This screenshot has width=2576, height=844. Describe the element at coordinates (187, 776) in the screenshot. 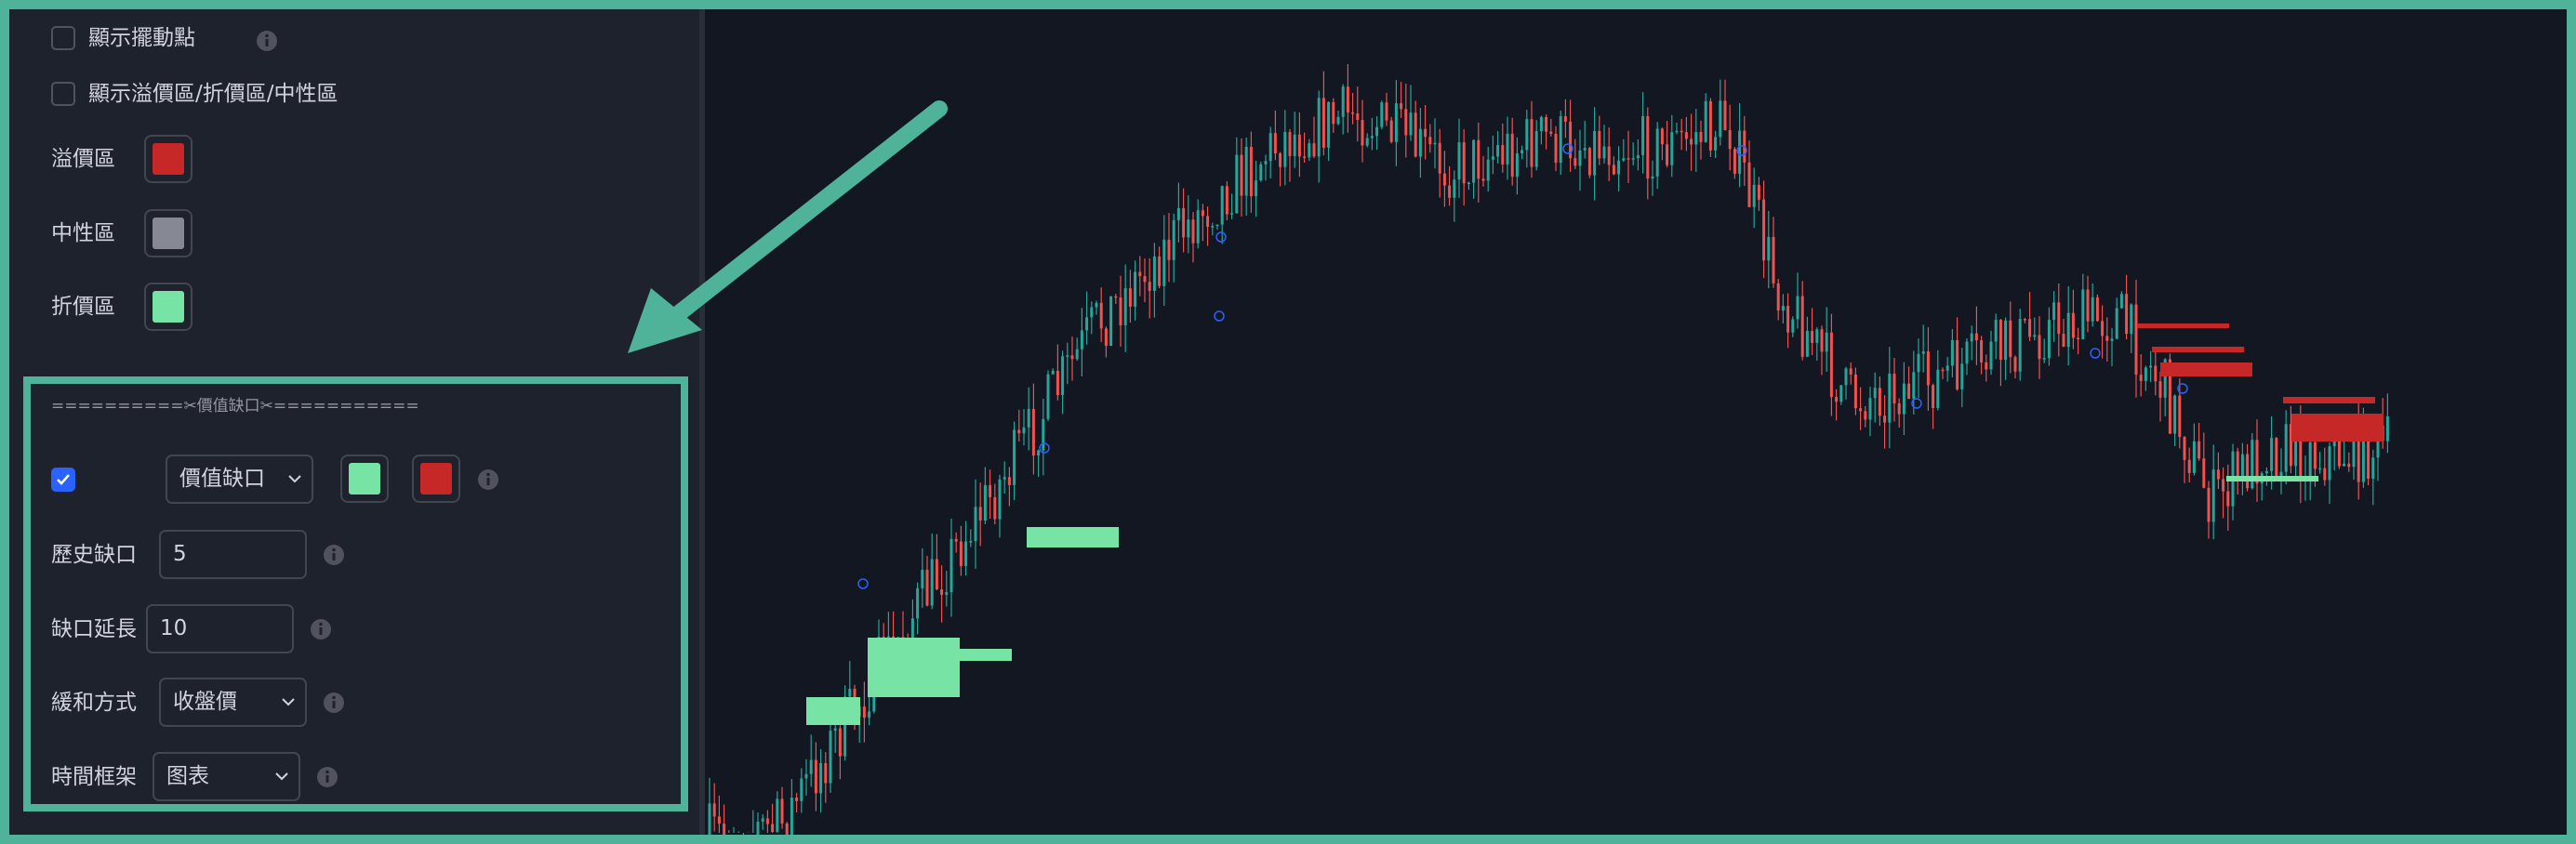

I see `select-value: 图表` at that location.